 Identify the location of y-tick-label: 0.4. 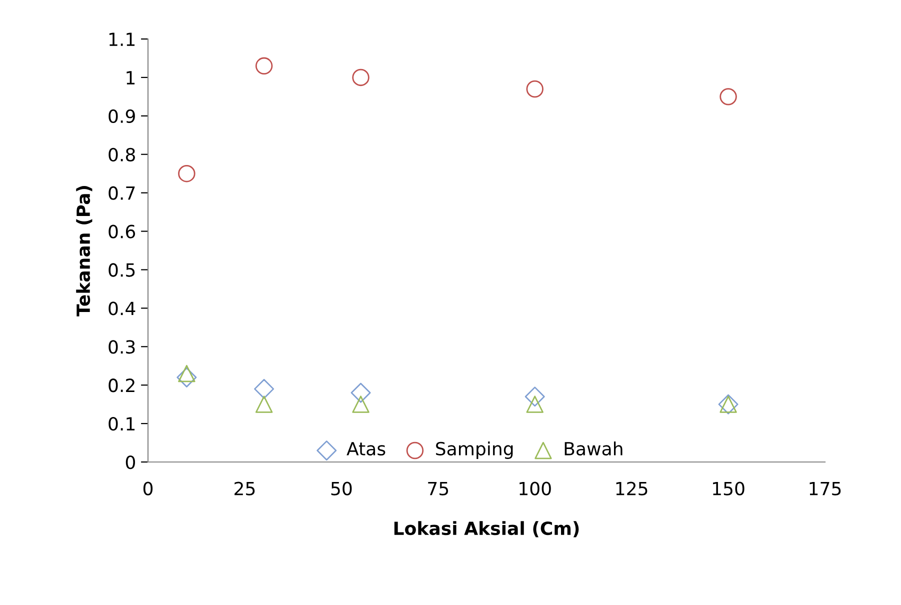
(122, 309).